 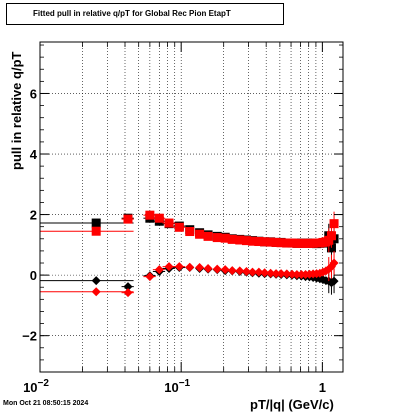 What do you see at coordinates (322, 387) in the screenshot?
I see `x-tick-label: 1` at bounding box center [322, 387].